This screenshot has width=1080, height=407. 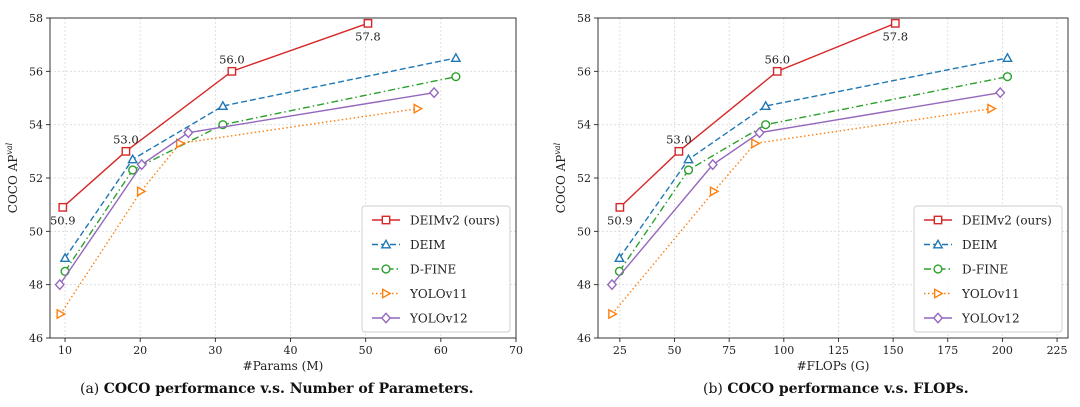 What do you see at coordinates (561, 184) in the screenshot?
I see `y-axis-label-main: COCO AP` at bounding box center [561, 184].